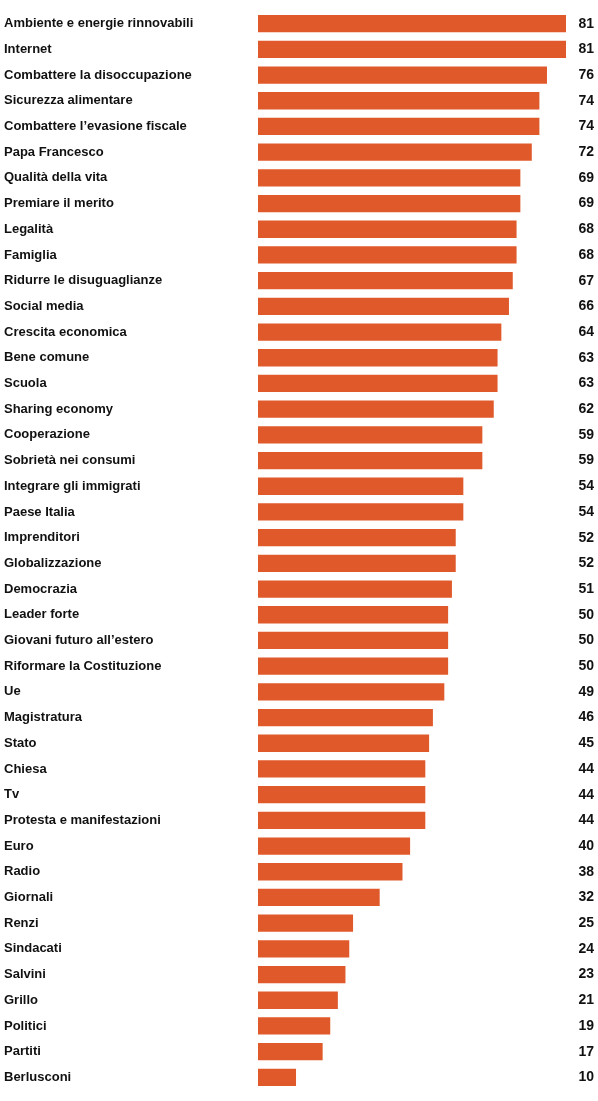 The width and height of the screenshot is (598, 1101). I want to click on data-label: 66, so click(586, 305).